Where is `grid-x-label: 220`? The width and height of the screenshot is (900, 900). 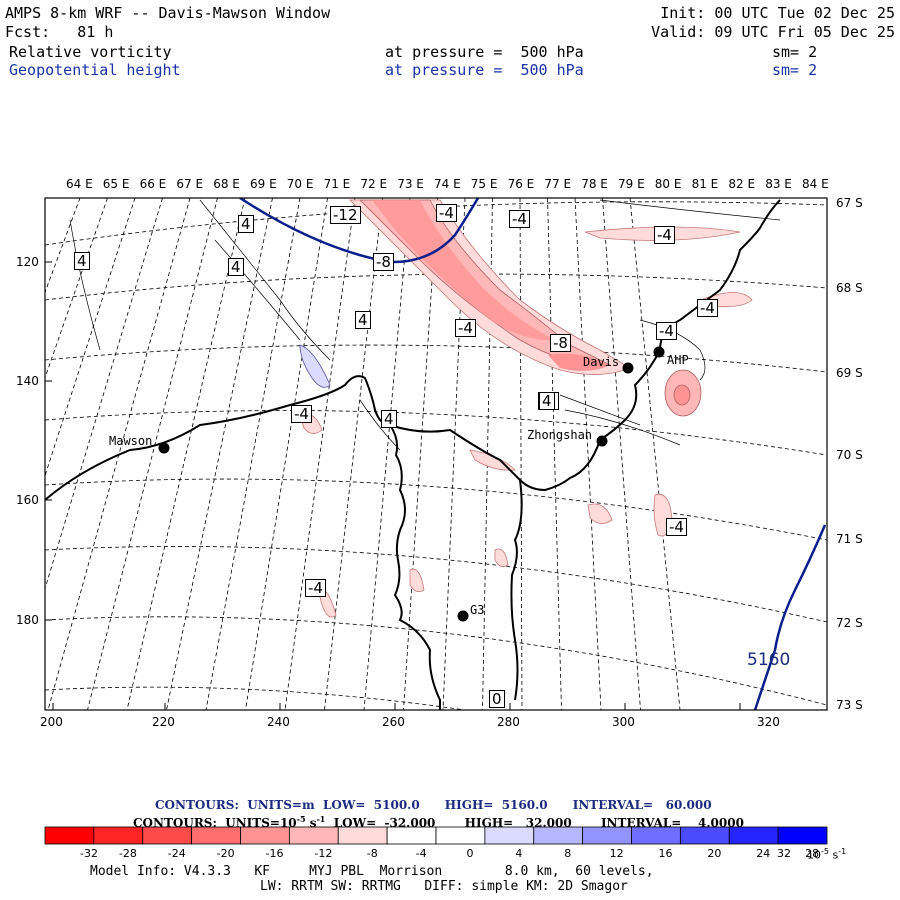
grid-x-label: 220 is located at coordinates (163, 722).